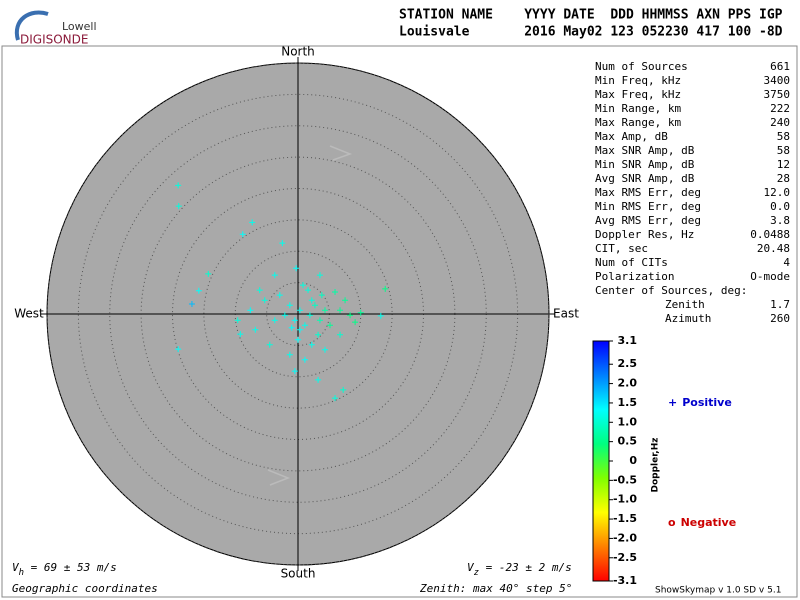 The height and width of the screenshot is (600, 800). I want to click on colorbar-tick-label: 2.5, so click(628, 363).